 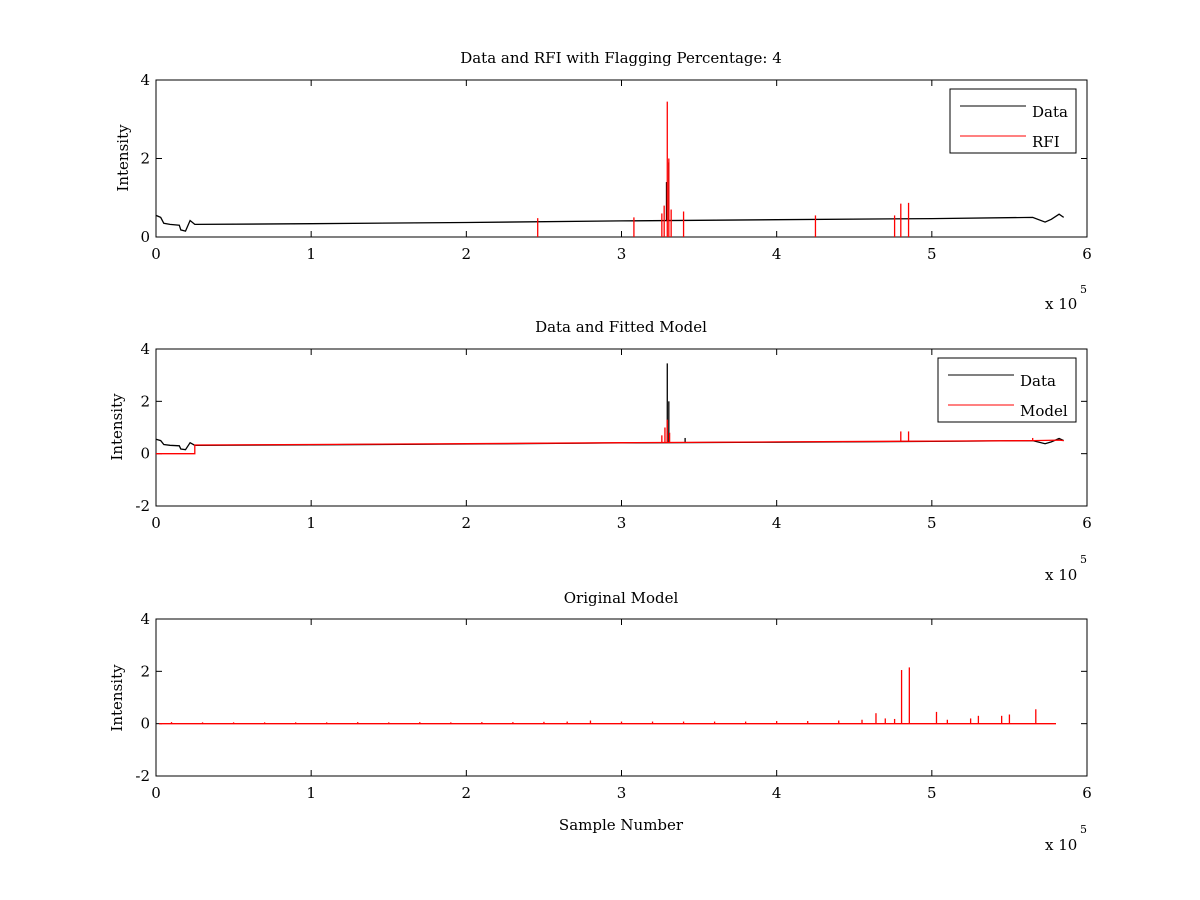 What do you see at coordinates (607, 696) in the screenshot?
I see `series-series` at bounding box center [607, 696].